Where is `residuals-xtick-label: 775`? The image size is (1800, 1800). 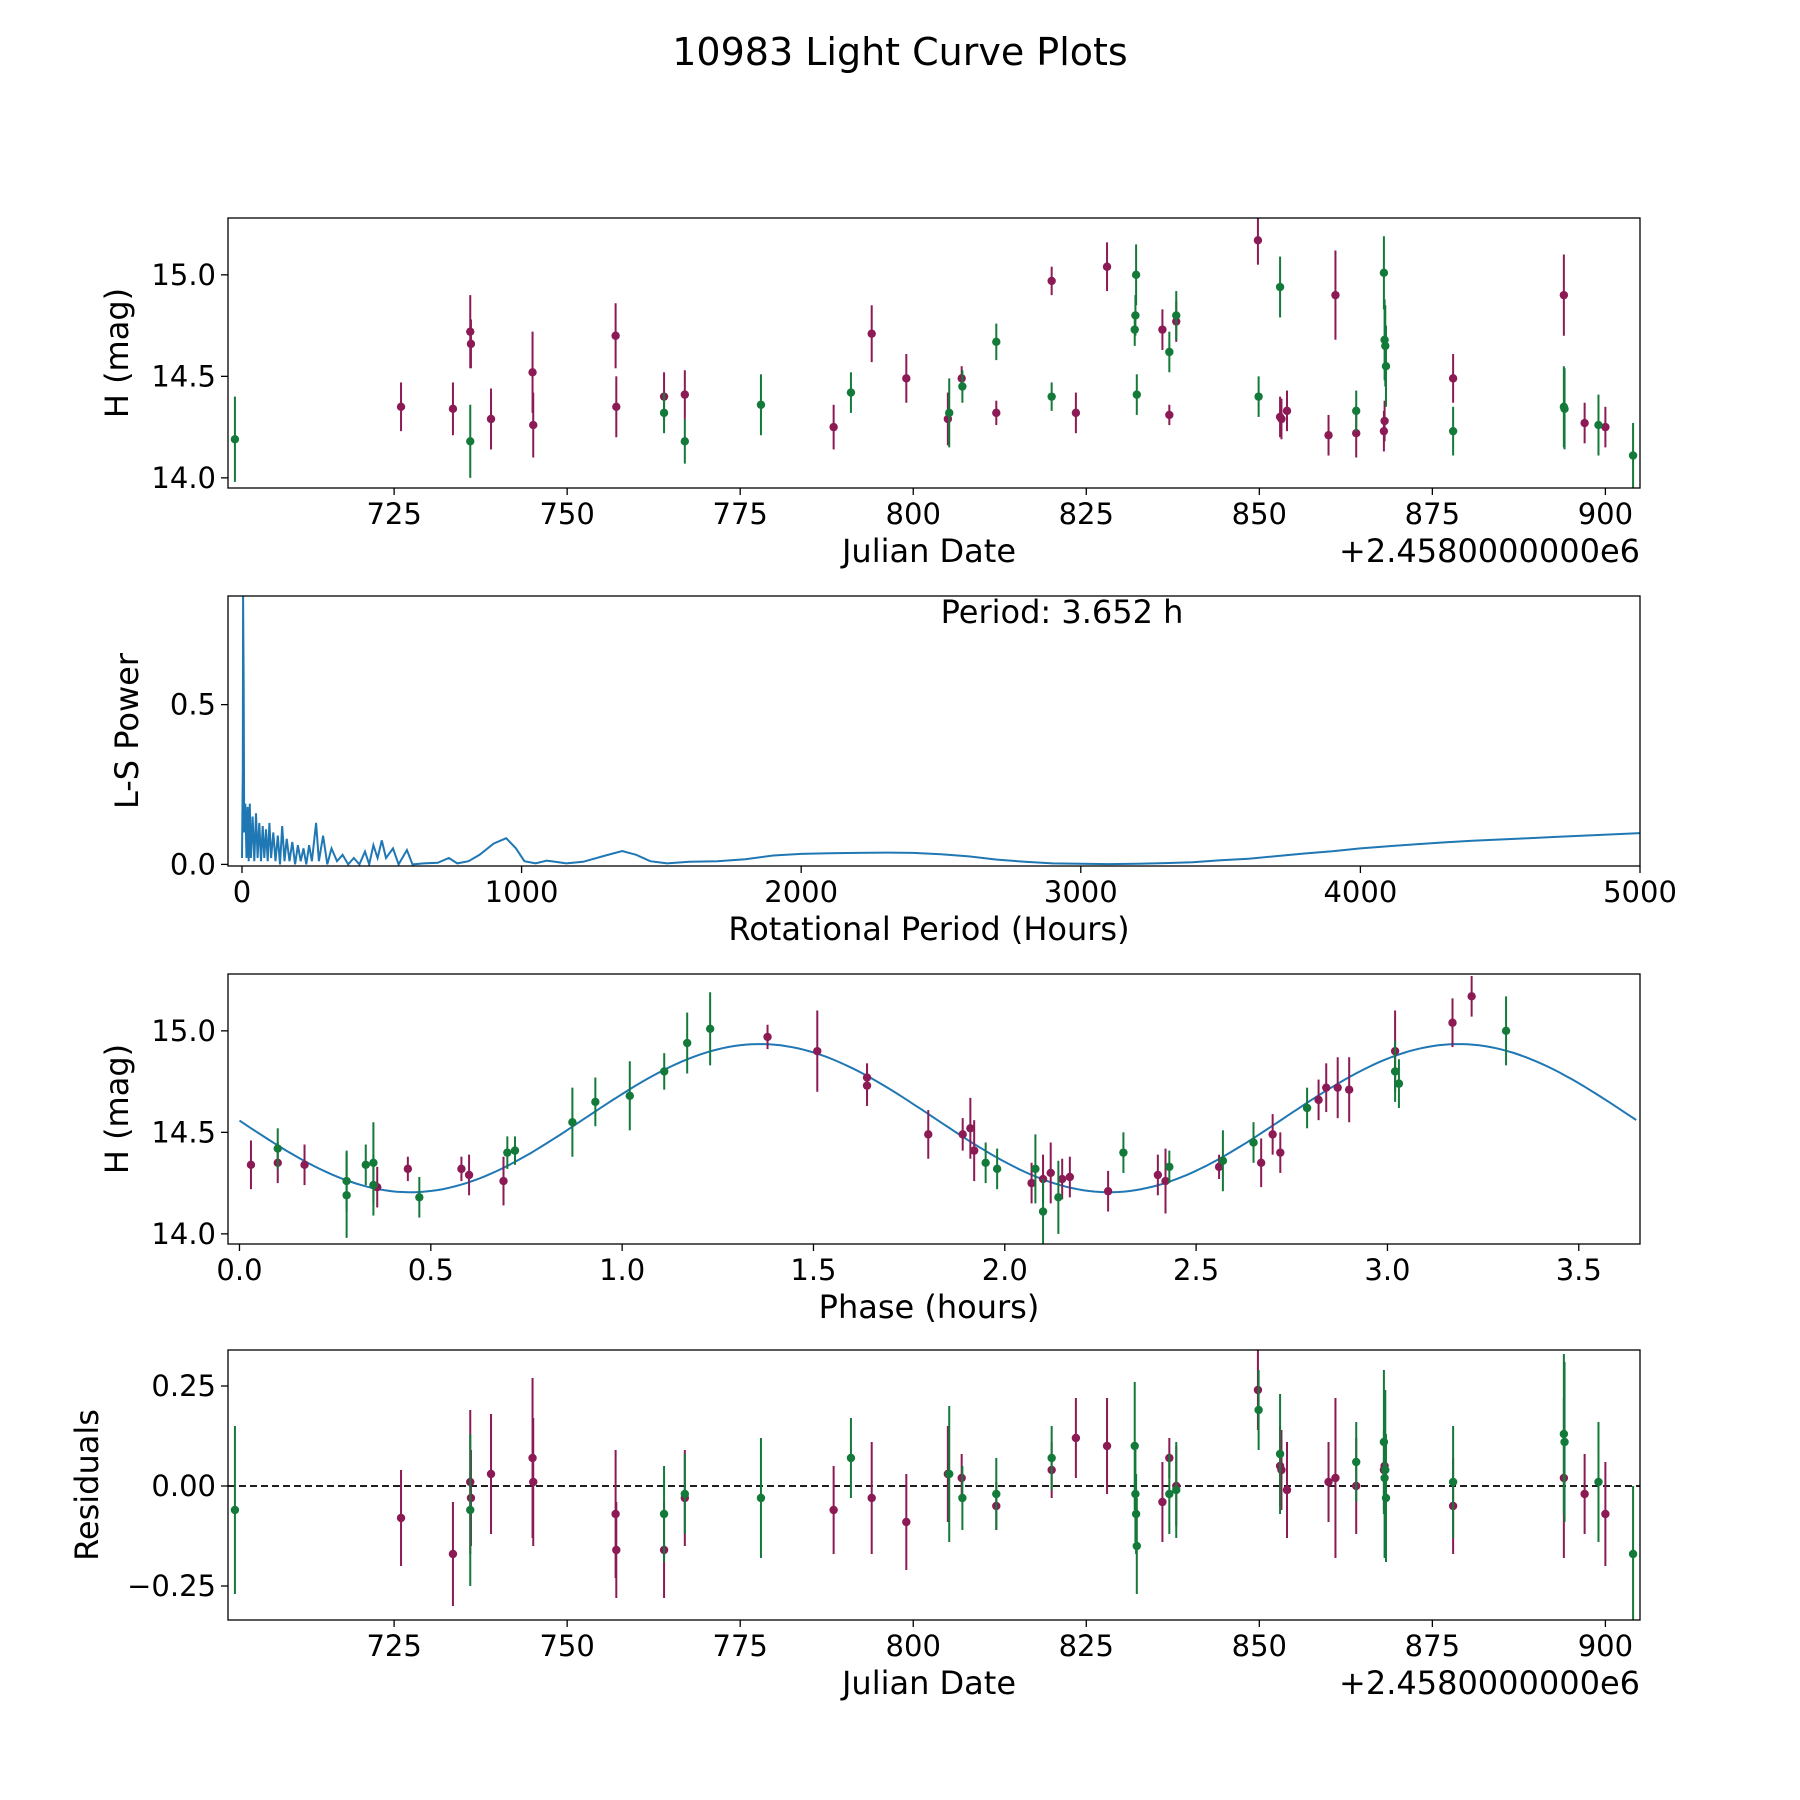 residuals-xtick-label: 775 is located at coordinates (740, 1646).